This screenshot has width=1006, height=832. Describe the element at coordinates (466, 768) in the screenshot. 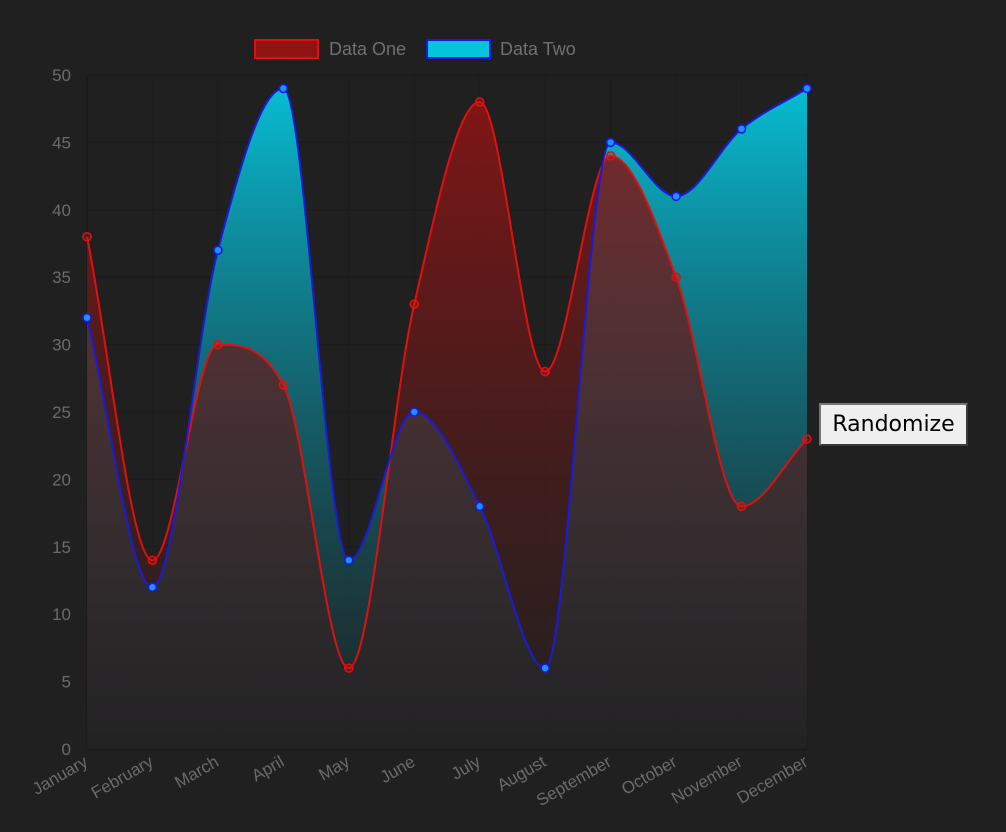

I see `x-tick-label: July` at that location.